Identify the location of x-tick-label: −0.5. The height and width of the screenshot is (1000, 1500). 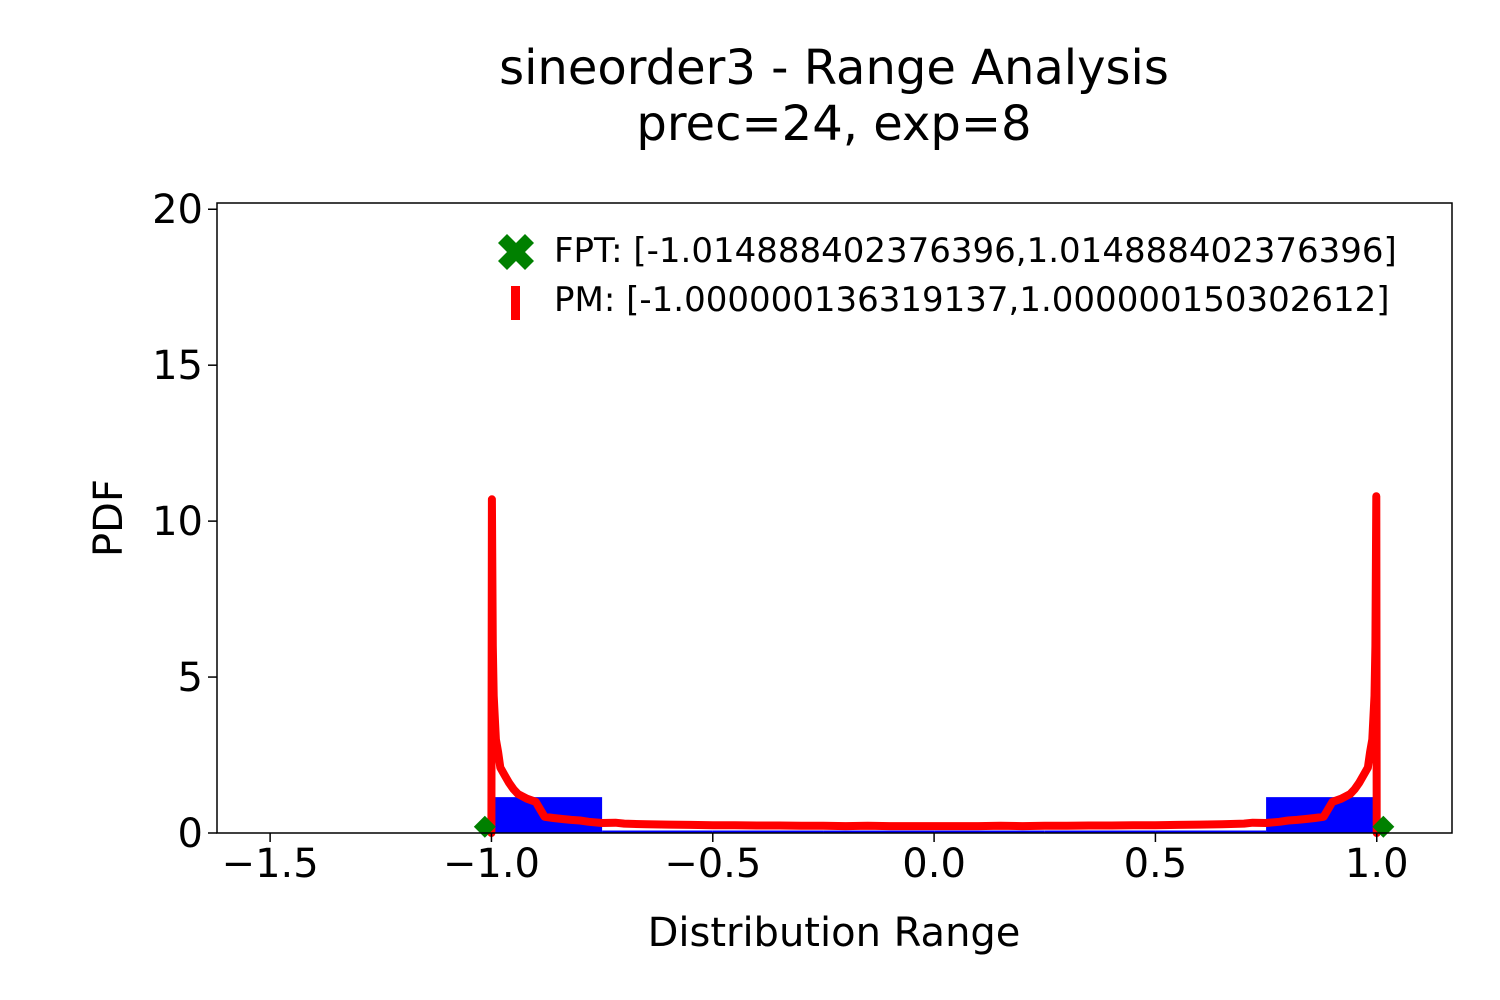
(712, 864).